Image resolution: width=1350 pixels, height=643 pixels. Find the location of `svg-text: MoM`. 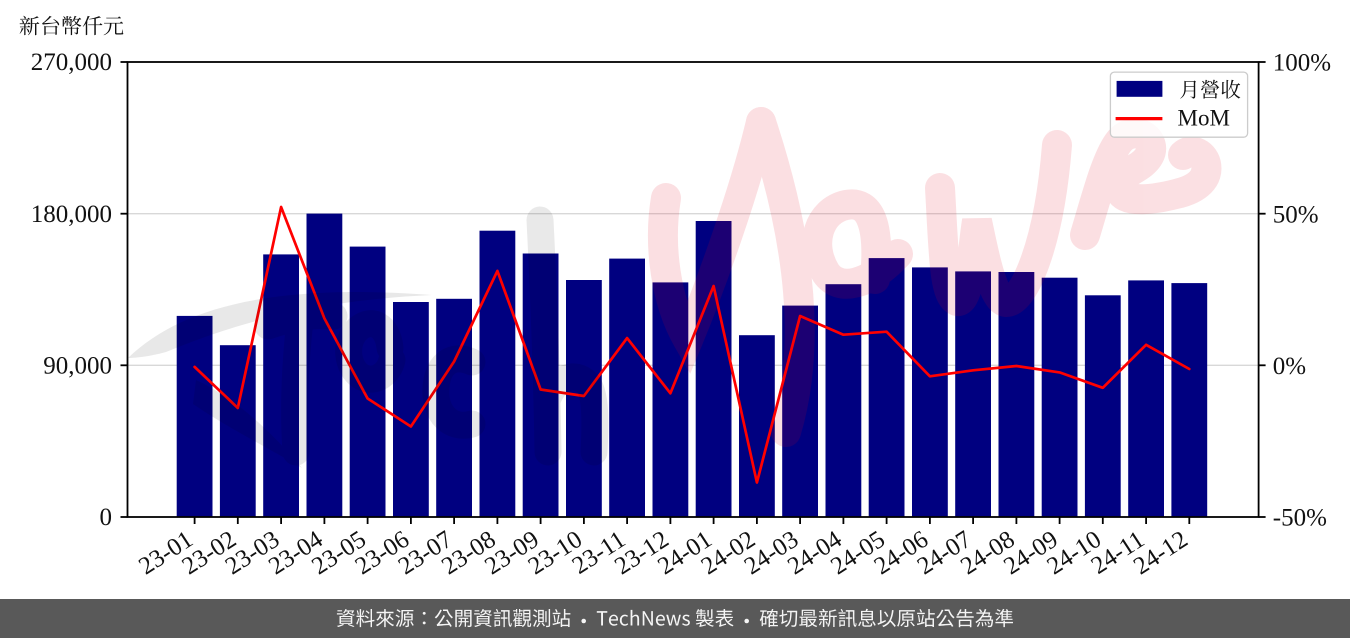

svg-text: MoM is located at coordinates (1204, 118).